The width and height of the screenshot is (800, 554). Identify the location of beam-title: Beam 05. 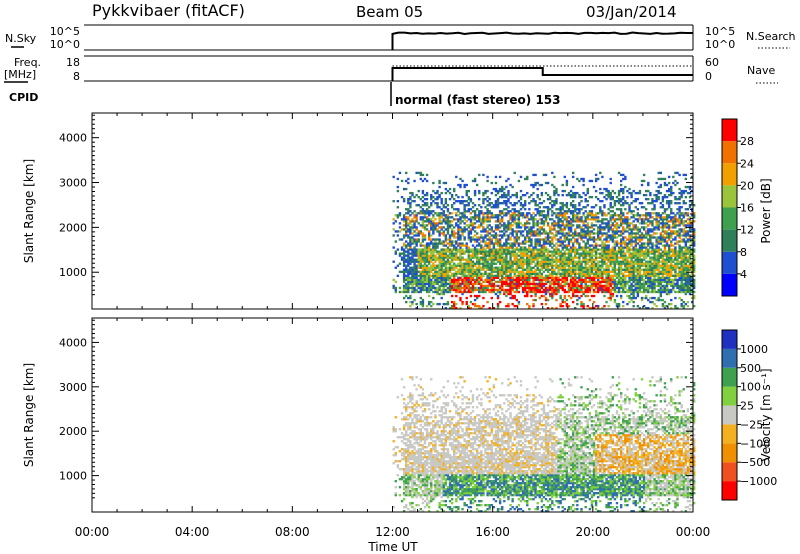
(389, 12).